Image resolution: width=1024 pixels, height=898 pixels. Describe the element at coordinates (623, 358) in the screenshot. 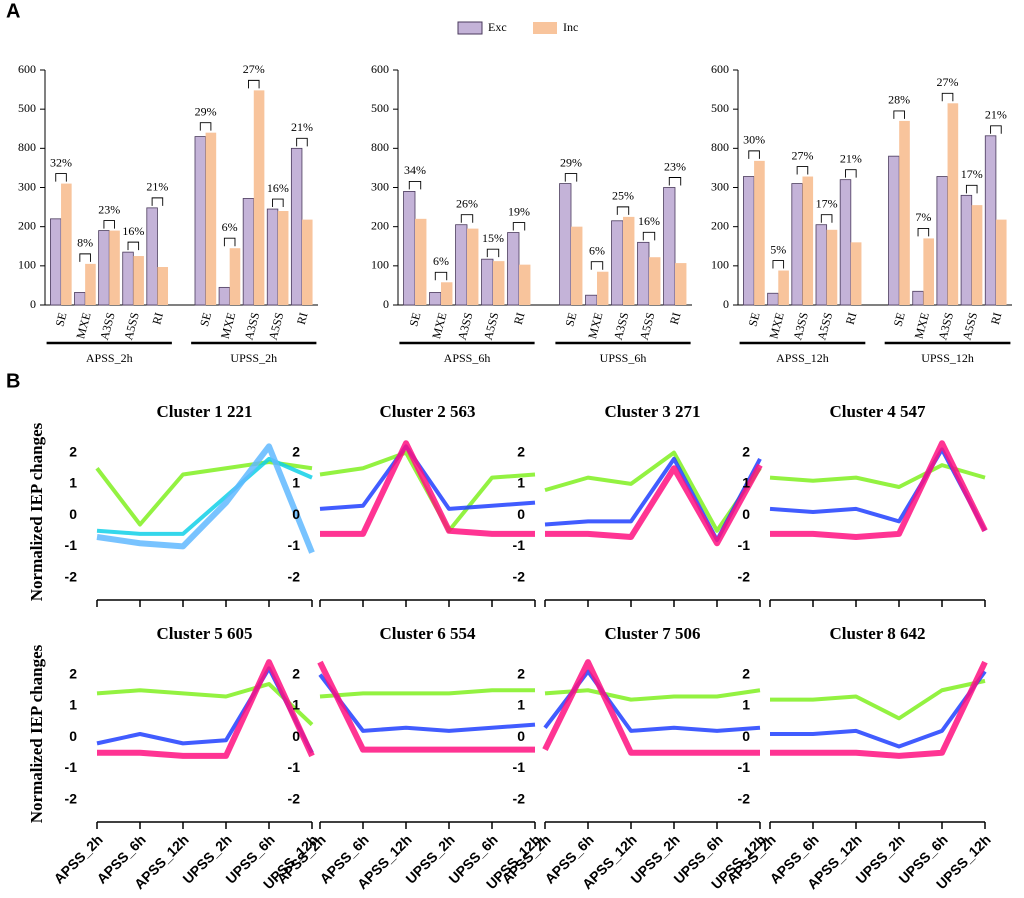

I see `group-label: UPSS_6h` at that location.